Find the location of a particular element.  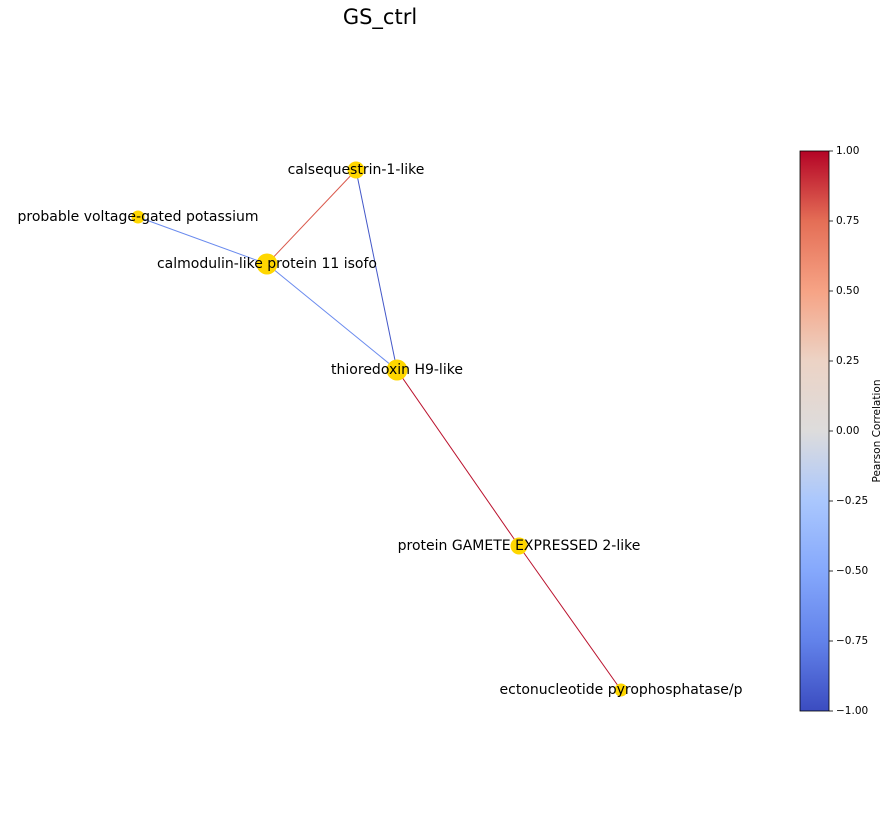

colorbar-tick-label: −0.50 is located at coordinates (852, 571).